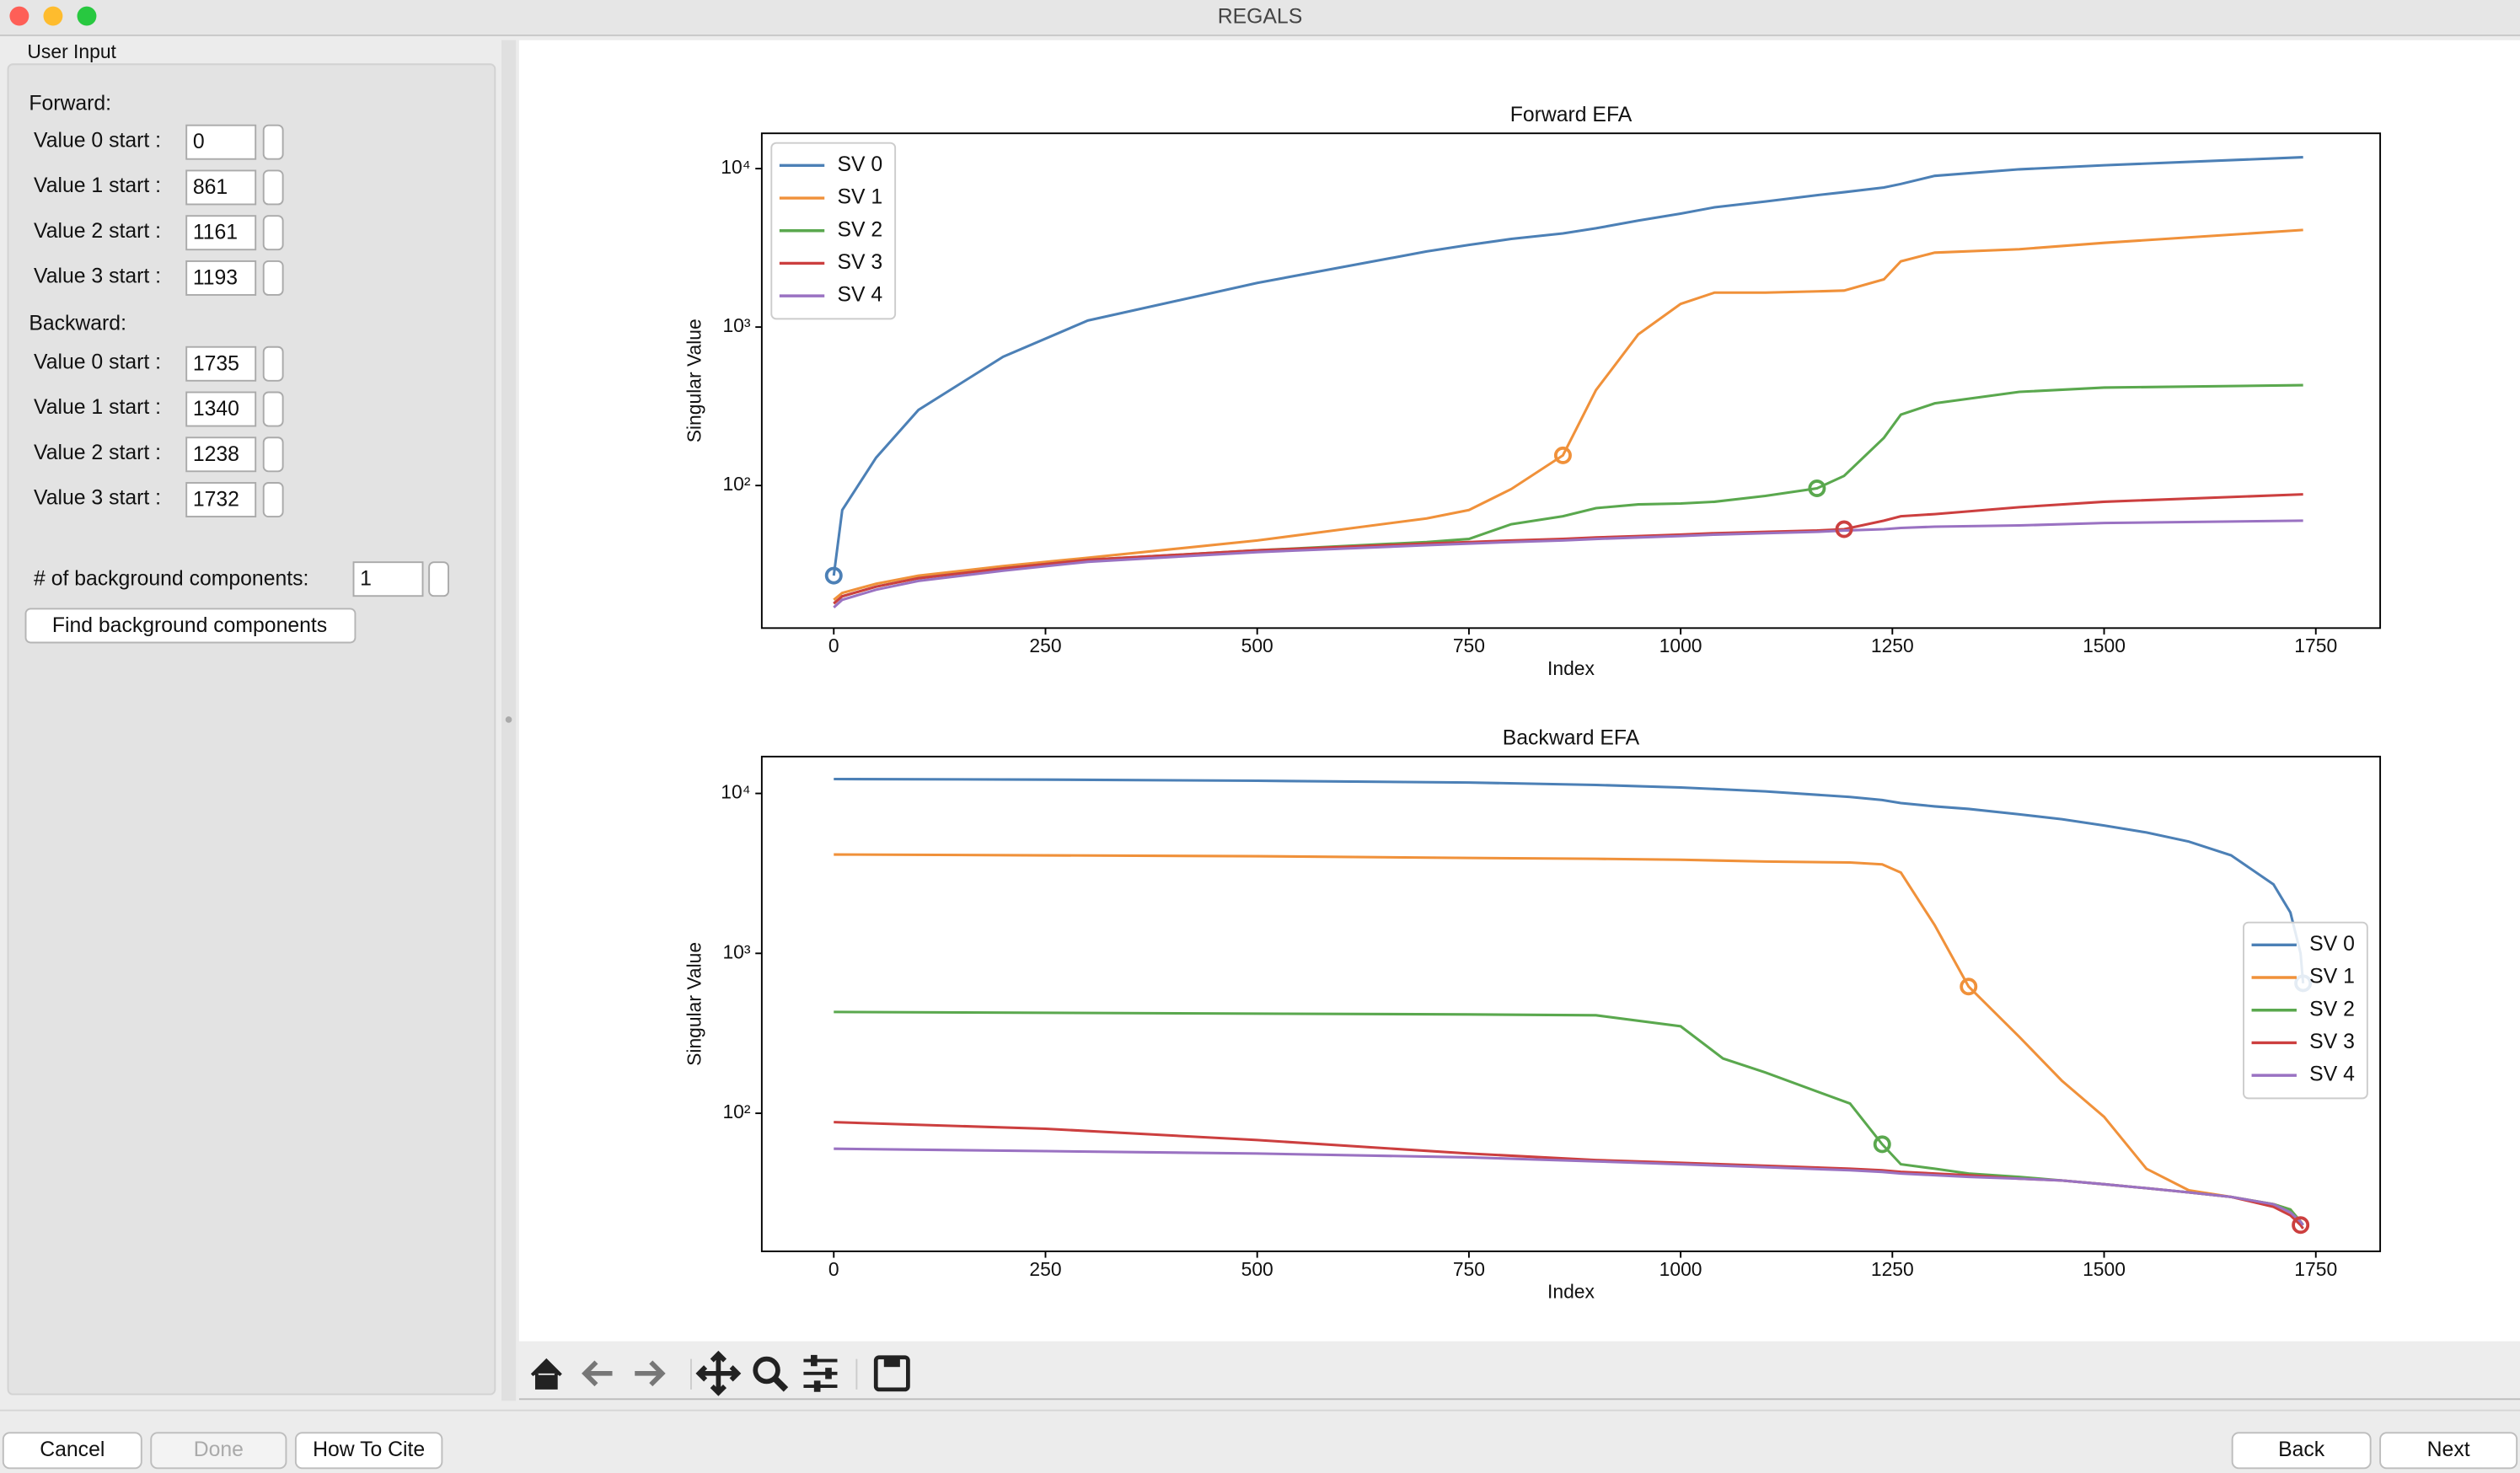 The image size is (2520, 1473). What do you see at coordinates (216, 363) in the screenshot?
I see `input-value: 1735` at bounding box center [216, 363].